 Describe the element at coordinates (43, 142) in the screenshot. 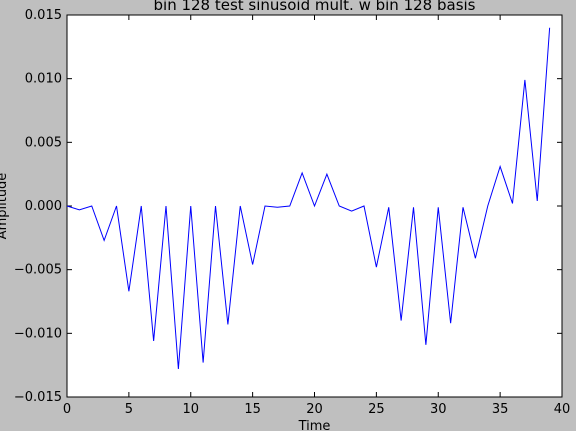

I see `y-tick-label: 0.005` at that location.